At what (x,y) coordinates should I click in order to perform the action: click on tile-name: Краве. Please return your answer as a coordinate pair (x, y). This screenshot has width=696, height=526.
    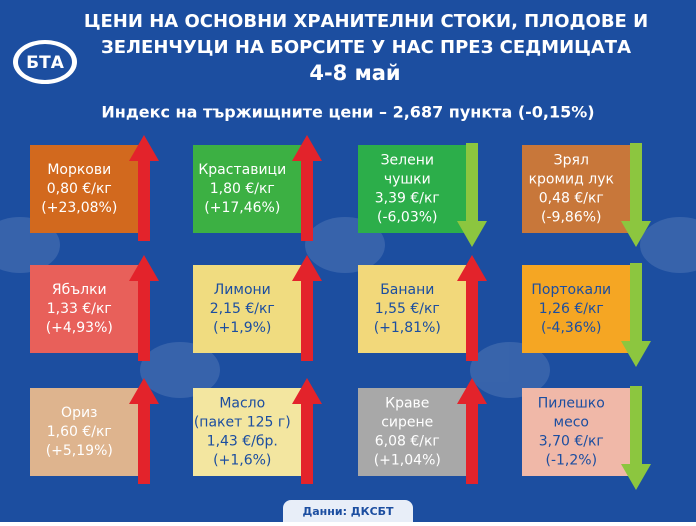
    Looking at the image, I should click on (407, 404).